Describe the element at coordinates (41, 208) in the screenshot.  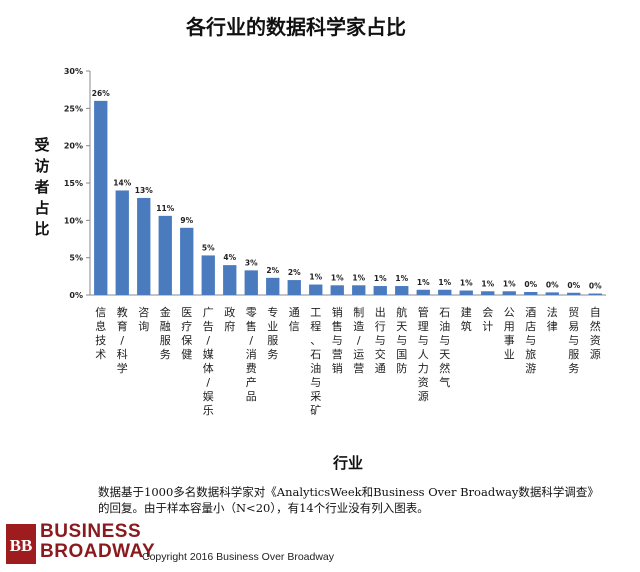
I see `y-axis-label-char: 占` at that location.